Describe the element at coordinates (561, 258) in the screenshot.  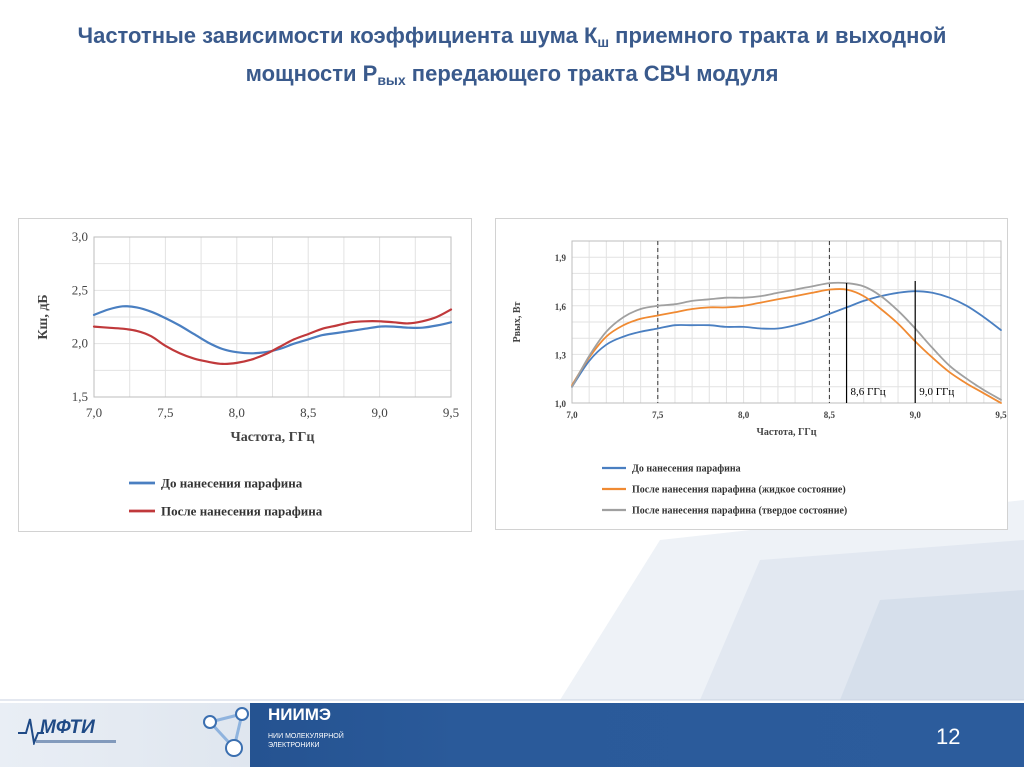
I see `y-tick-label: 1,9` at that location.